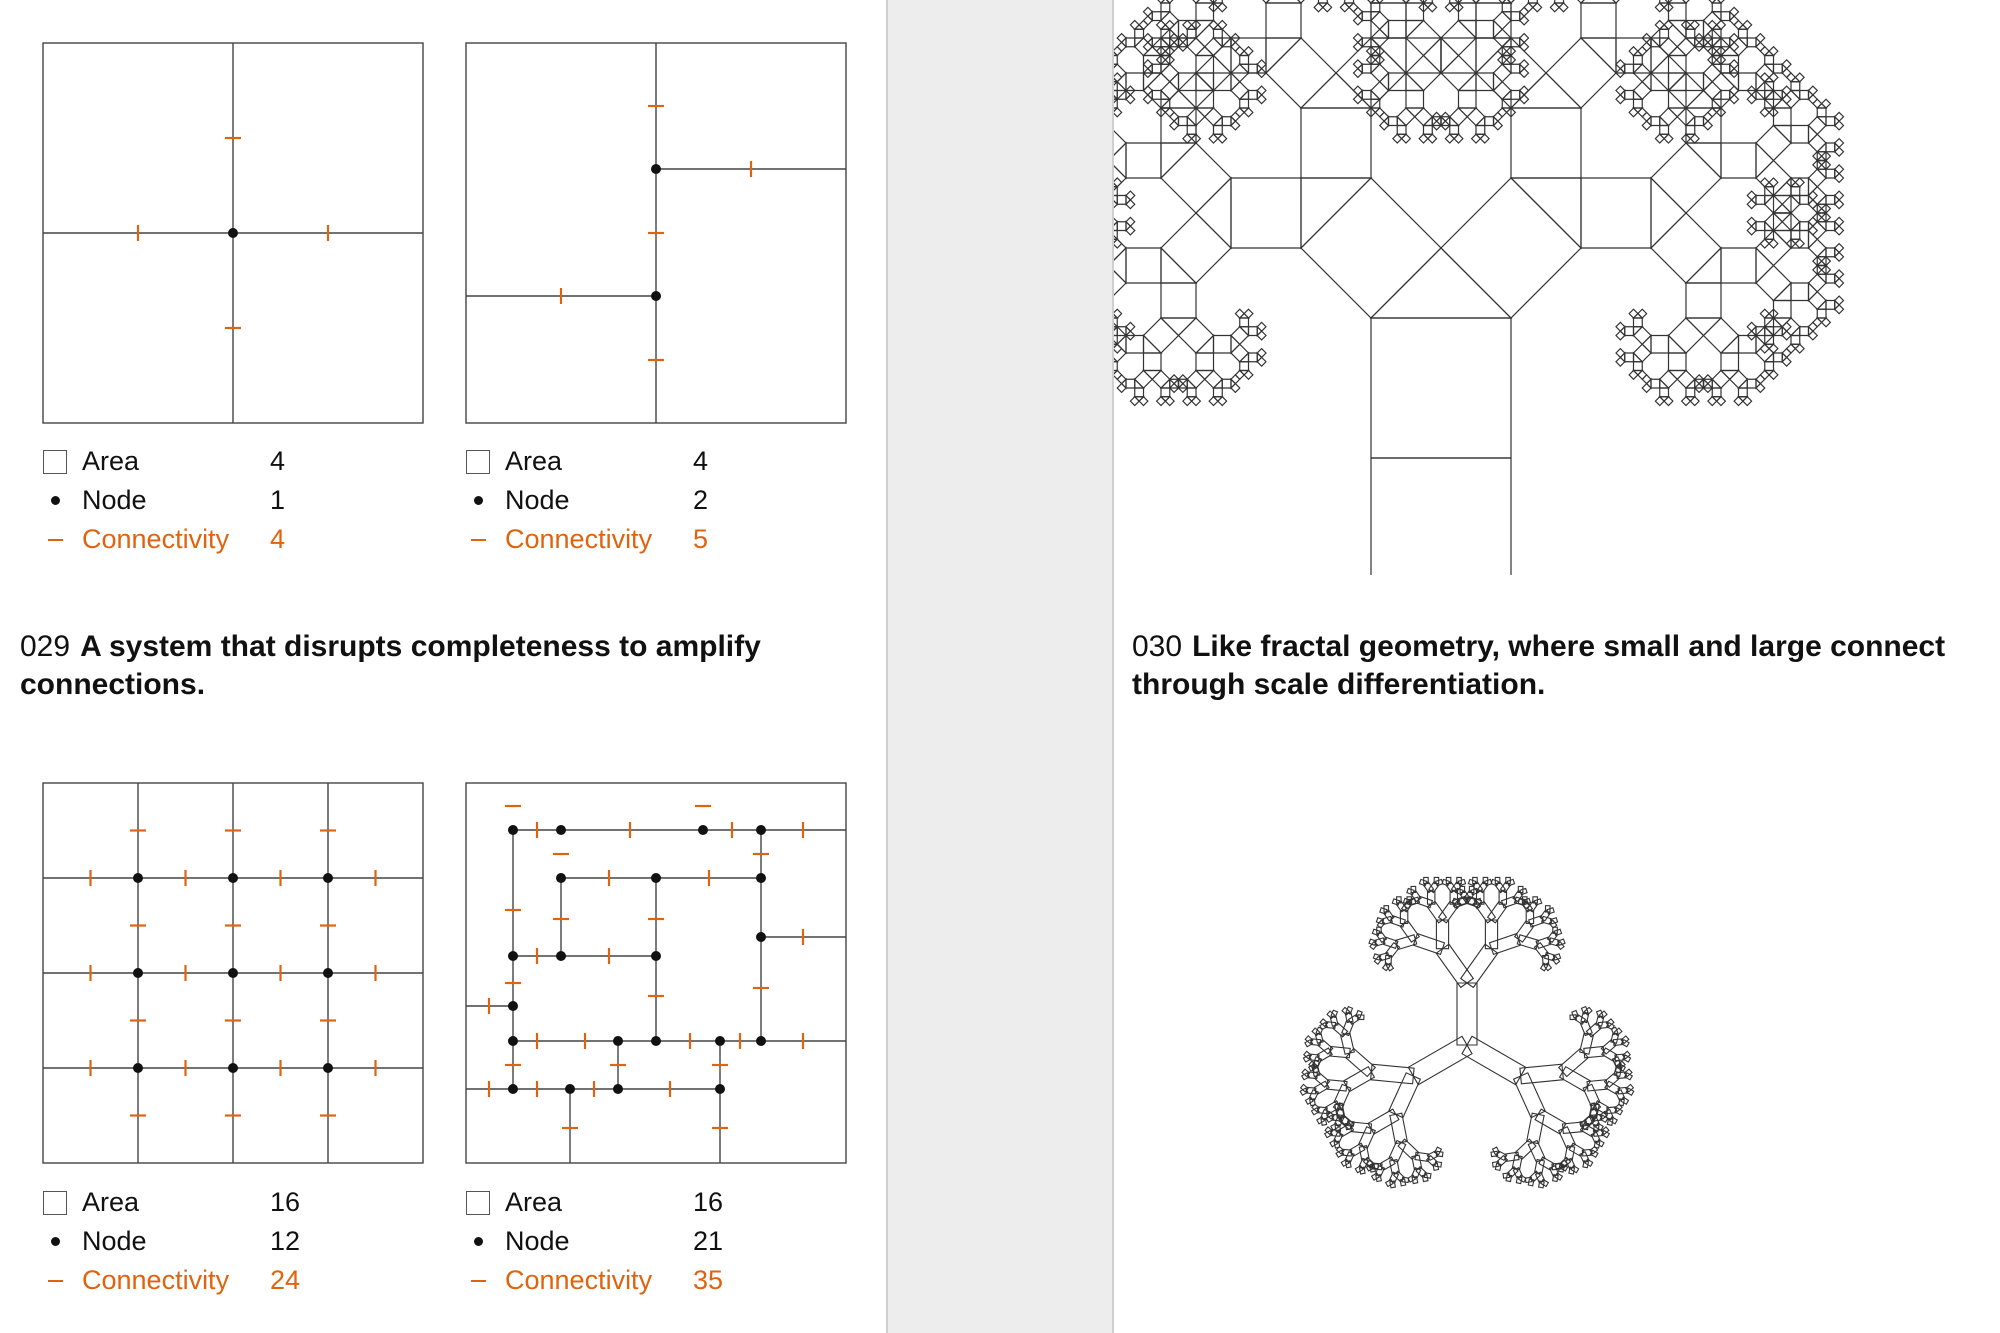  Describe the element at coordinates (285, 1280) in the screenshot. I see `connectivity-value: 24` at that location.